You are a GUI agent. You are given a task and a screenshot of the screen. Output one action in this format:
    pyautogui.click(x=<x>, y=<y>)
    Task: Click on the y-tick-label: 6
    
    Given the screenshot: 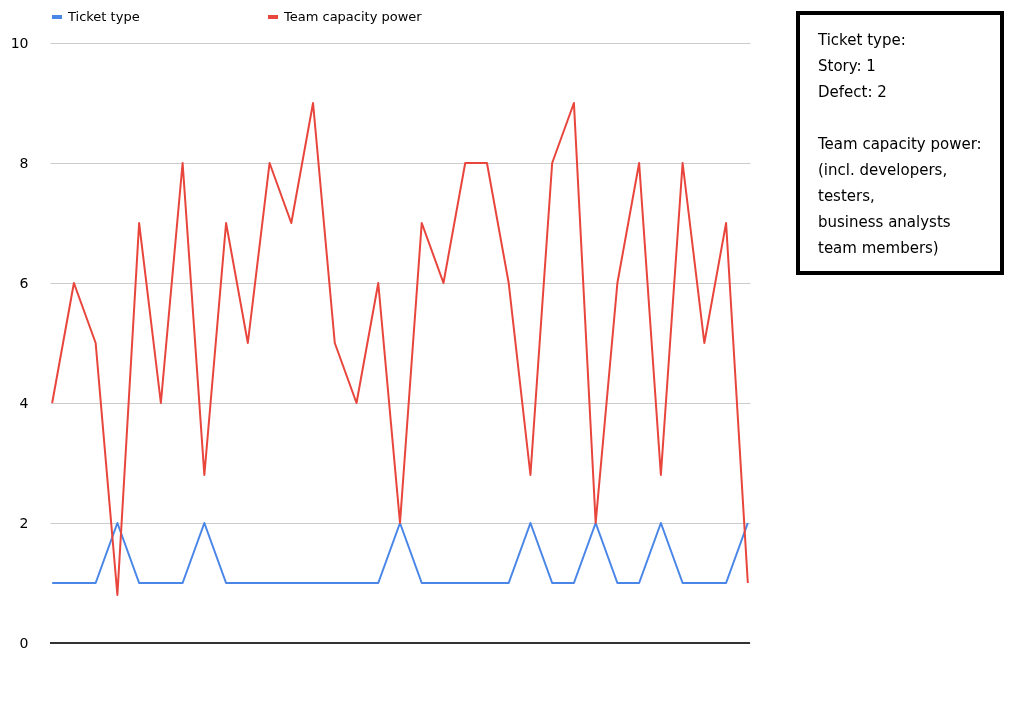 What is the action you would take?
    pyautogui.click(x=24, y=282)
    